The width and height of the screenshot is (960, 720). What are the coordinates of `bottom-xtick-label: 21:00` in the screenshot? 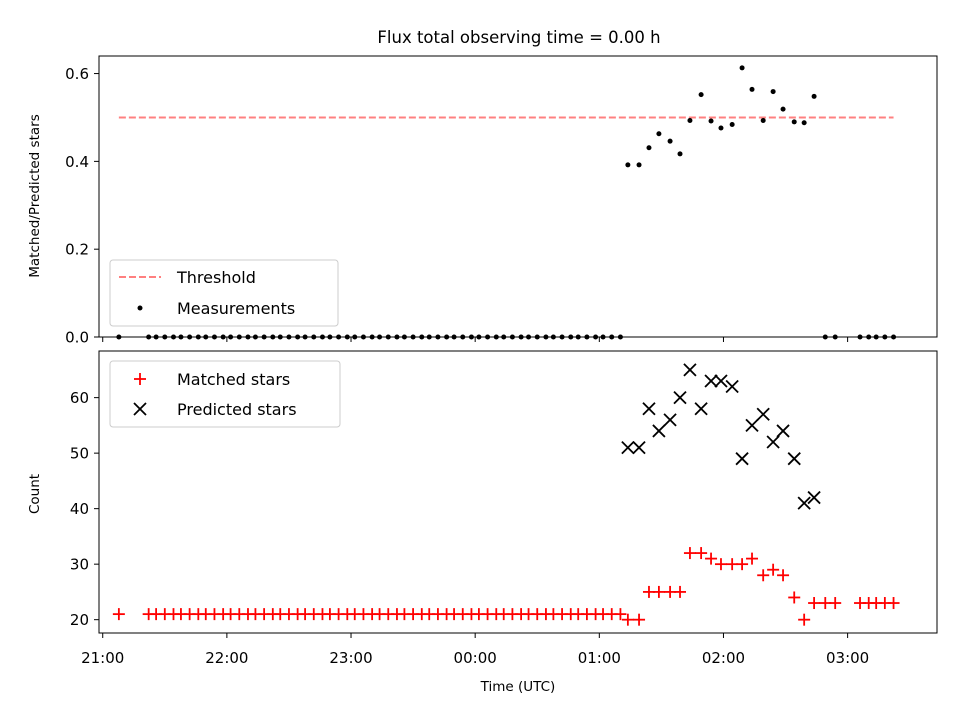 It's located at (102, 658).